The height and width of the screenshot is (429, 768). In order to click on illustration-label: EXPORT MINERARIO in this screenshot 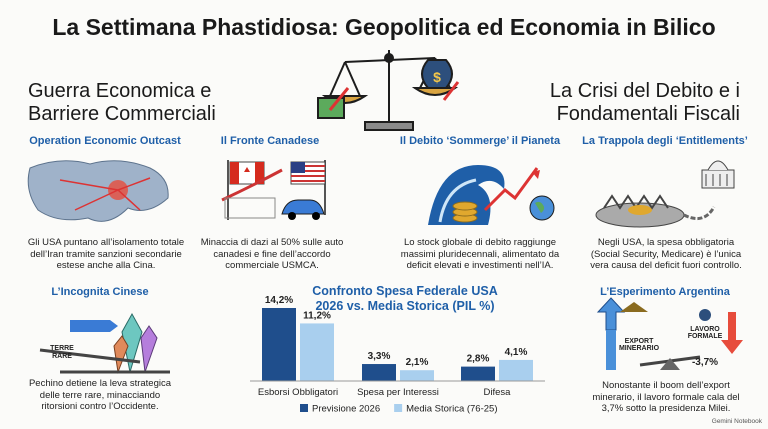, I will do `click(639, 345)`.